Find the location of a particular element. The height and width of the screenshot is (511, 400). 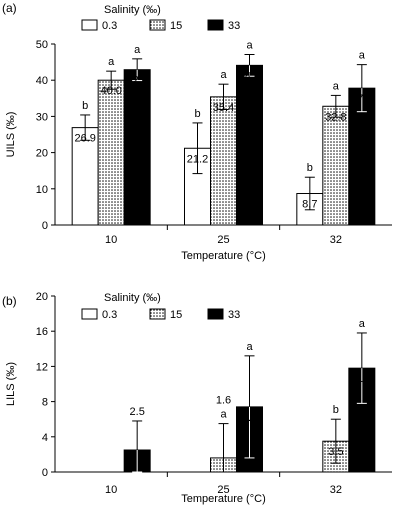

y-axis-label: LILS (‰) is located at coordinates (11, 384).